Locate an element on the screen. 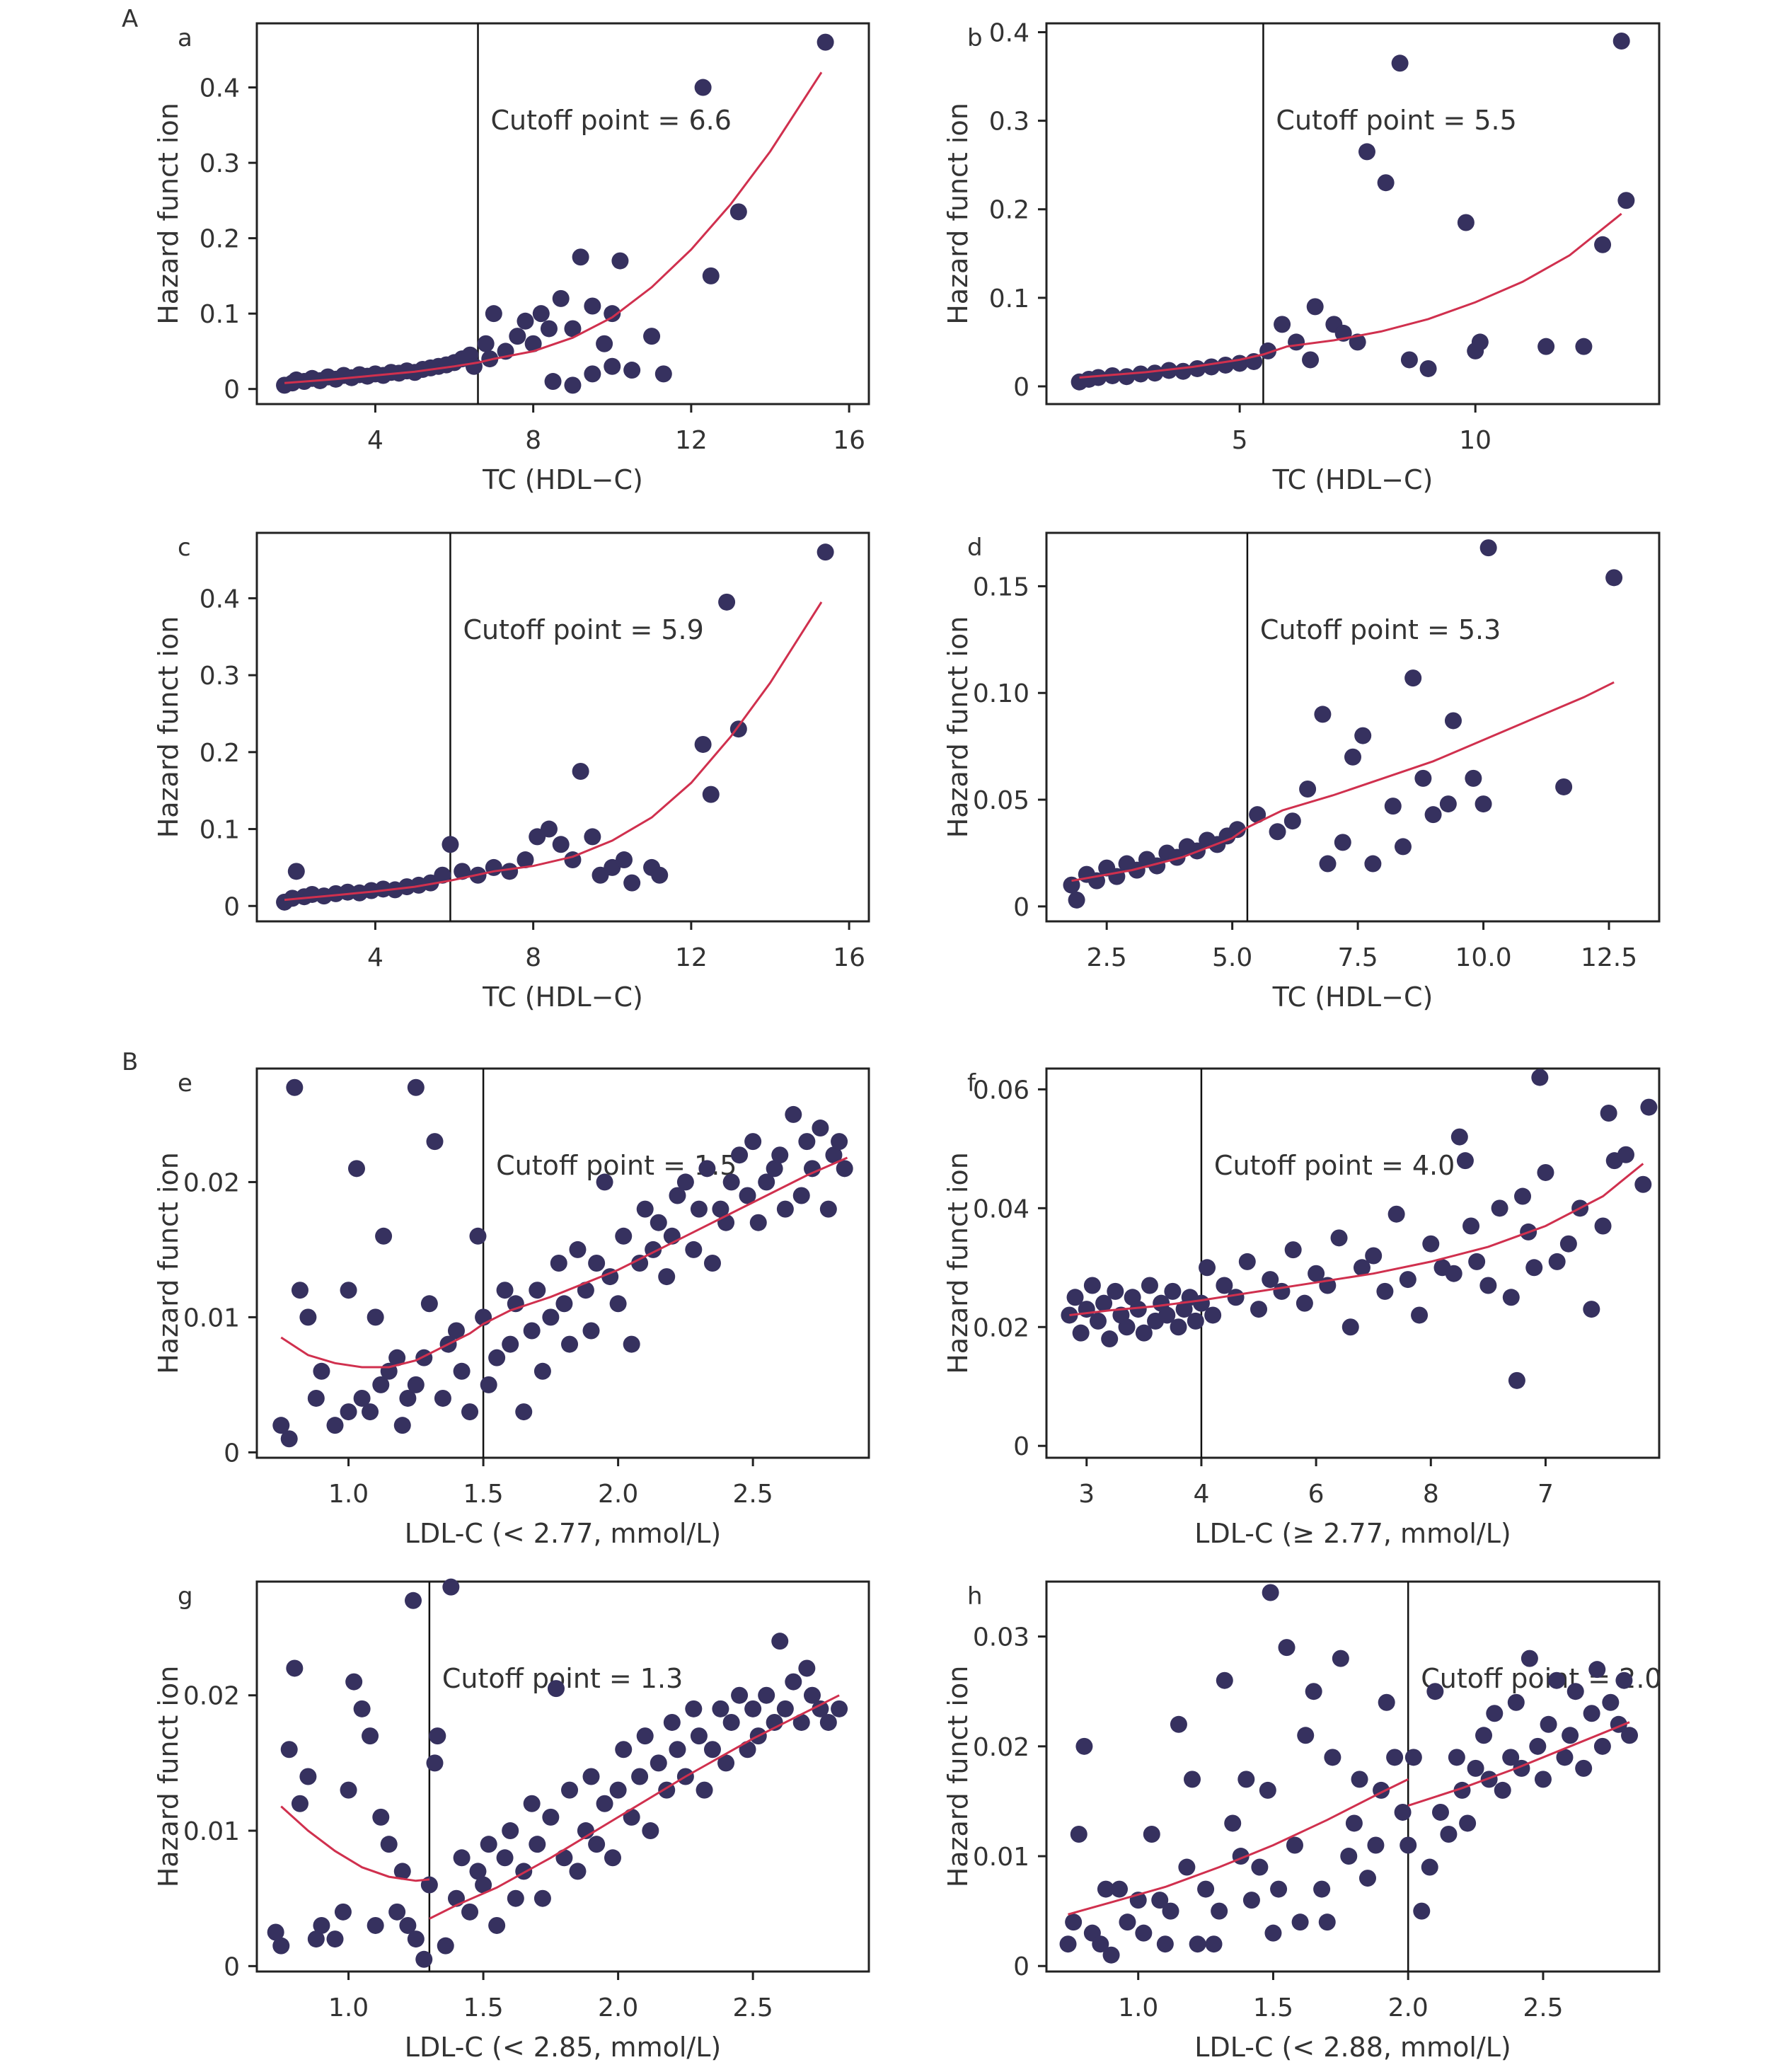 The height and width of the screenshot is (2072, 1783). y-tick-label: 0 is located at coordinates (232, 390).